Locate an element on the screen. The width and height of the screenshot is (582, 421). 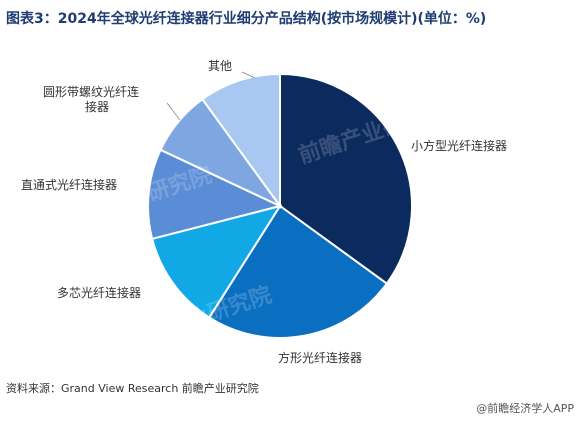
source-note: 资料来源：Grand View Research 前瞻产业研究院 is located at coordinates (132, 388).